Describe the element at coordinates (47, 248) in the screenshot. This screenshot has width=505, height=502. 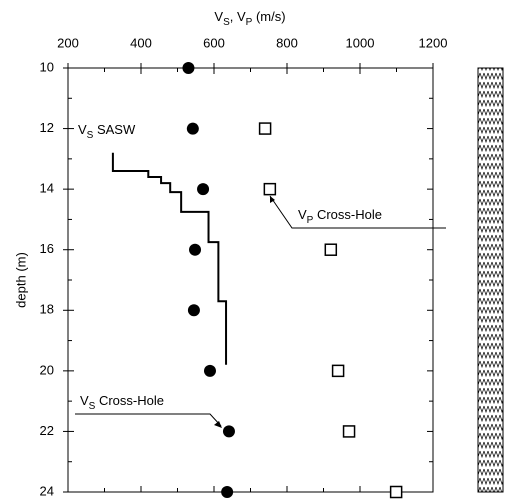
I see `y-tick-label: 16` at that location.